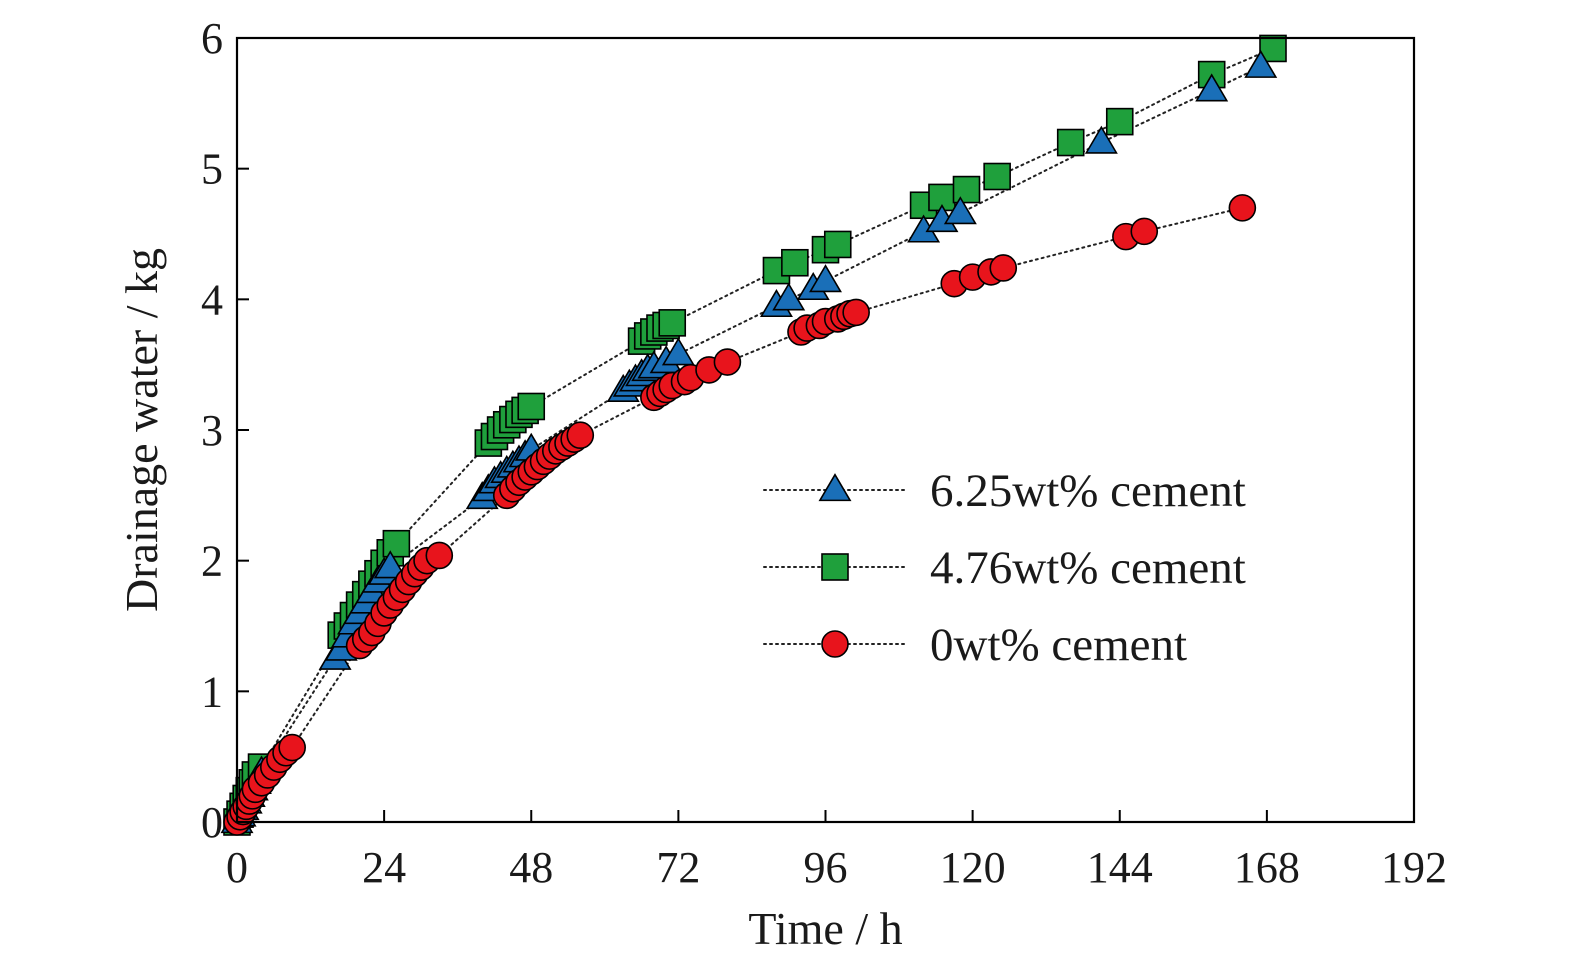 The width and height of the screenshot is (1575, 974). I want to click on legend-label: 0wt% cement, so click(1058, 645).